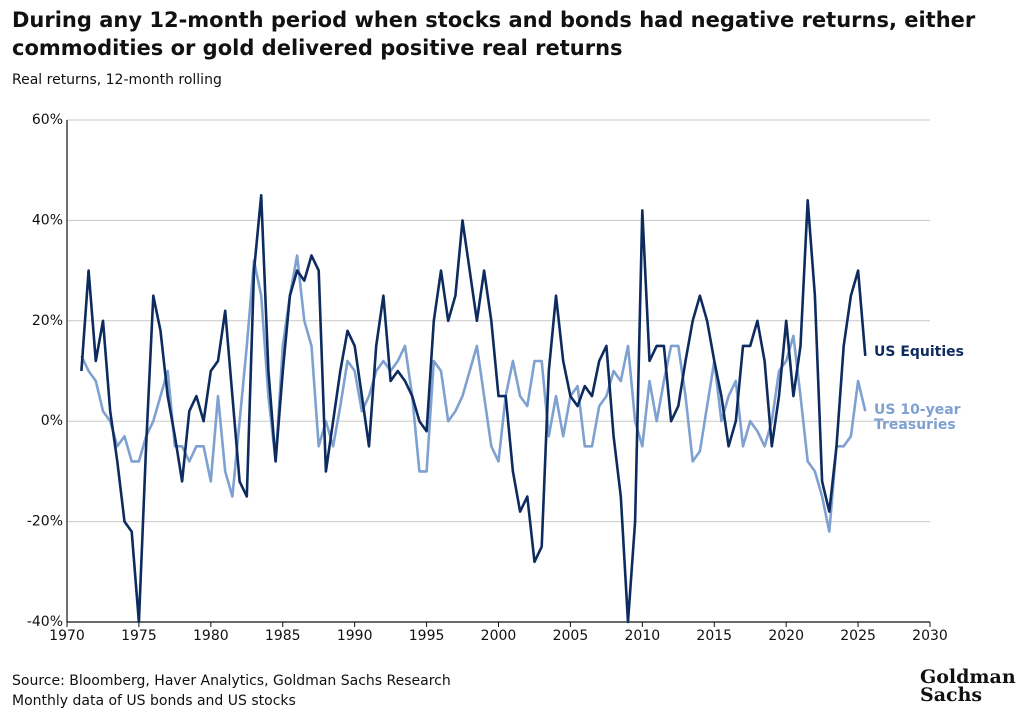  I want to click on y-tick-label: -20%, so click(45, 522).